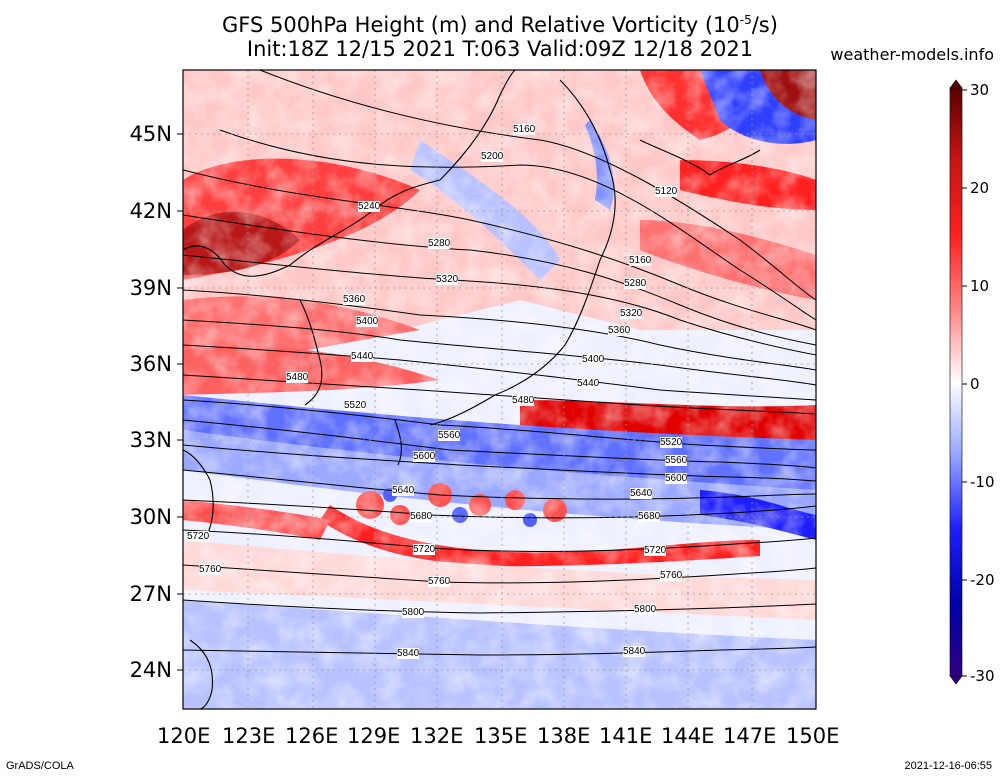  What do you see at coordinates (312, 736) in the screenshot?
I see `lon-tick-label: 126E` at bounding box center [312, 736].